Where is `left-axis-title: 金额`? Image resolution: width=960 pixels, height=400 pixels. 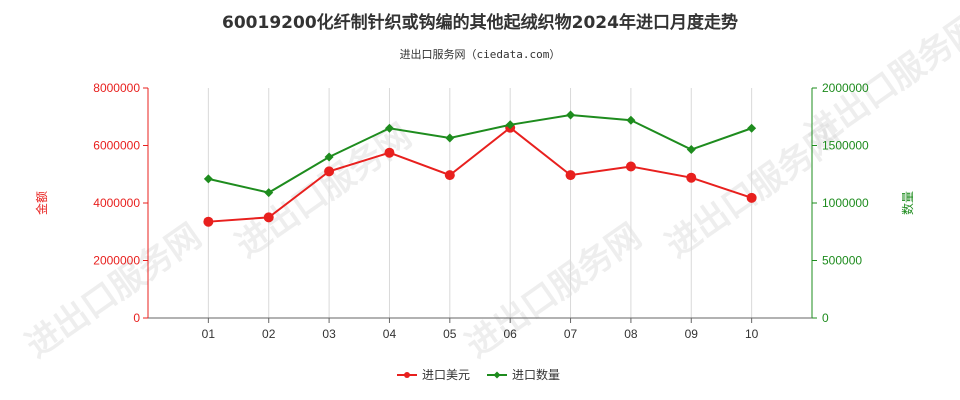
left-axis-title: 金额 is located at coordinates (41, 203).